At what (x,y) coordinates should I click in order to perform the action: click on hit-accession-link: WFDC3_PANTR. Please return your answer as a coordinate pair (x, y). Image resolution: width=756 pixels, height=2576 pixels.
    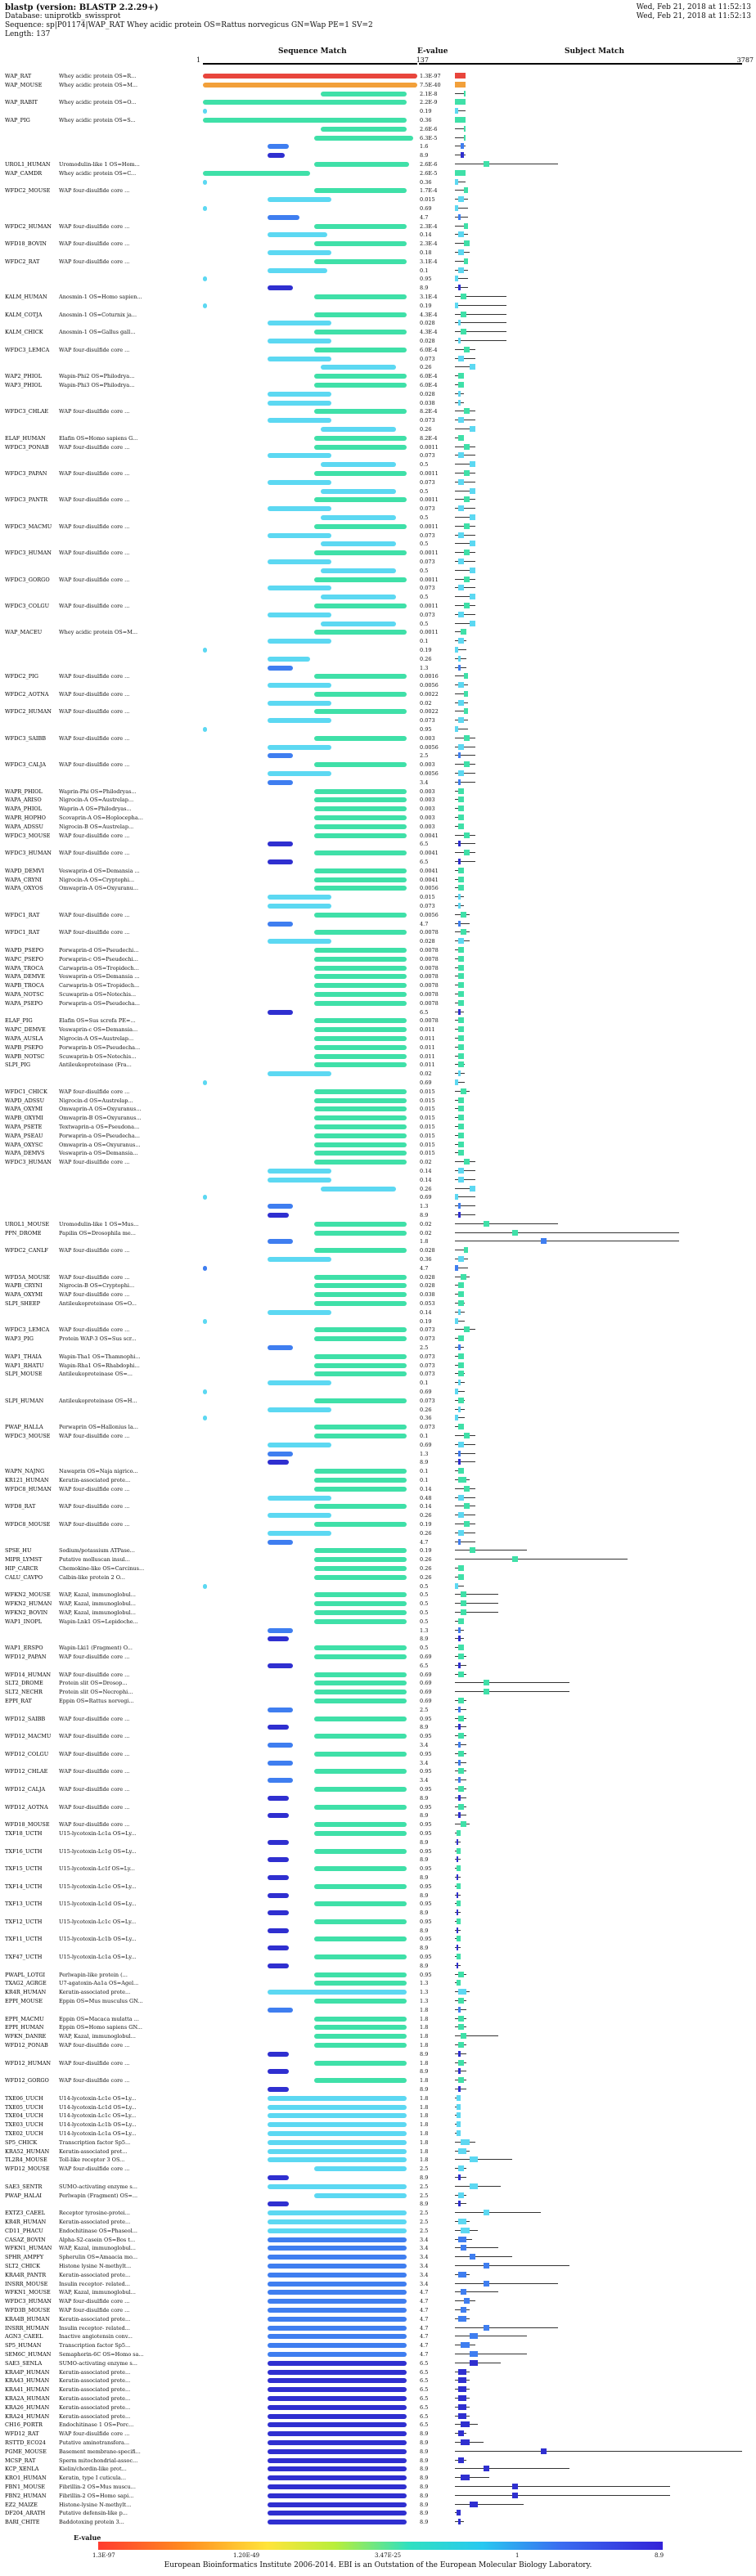
    Looking at the image, I should click on (27, 500).